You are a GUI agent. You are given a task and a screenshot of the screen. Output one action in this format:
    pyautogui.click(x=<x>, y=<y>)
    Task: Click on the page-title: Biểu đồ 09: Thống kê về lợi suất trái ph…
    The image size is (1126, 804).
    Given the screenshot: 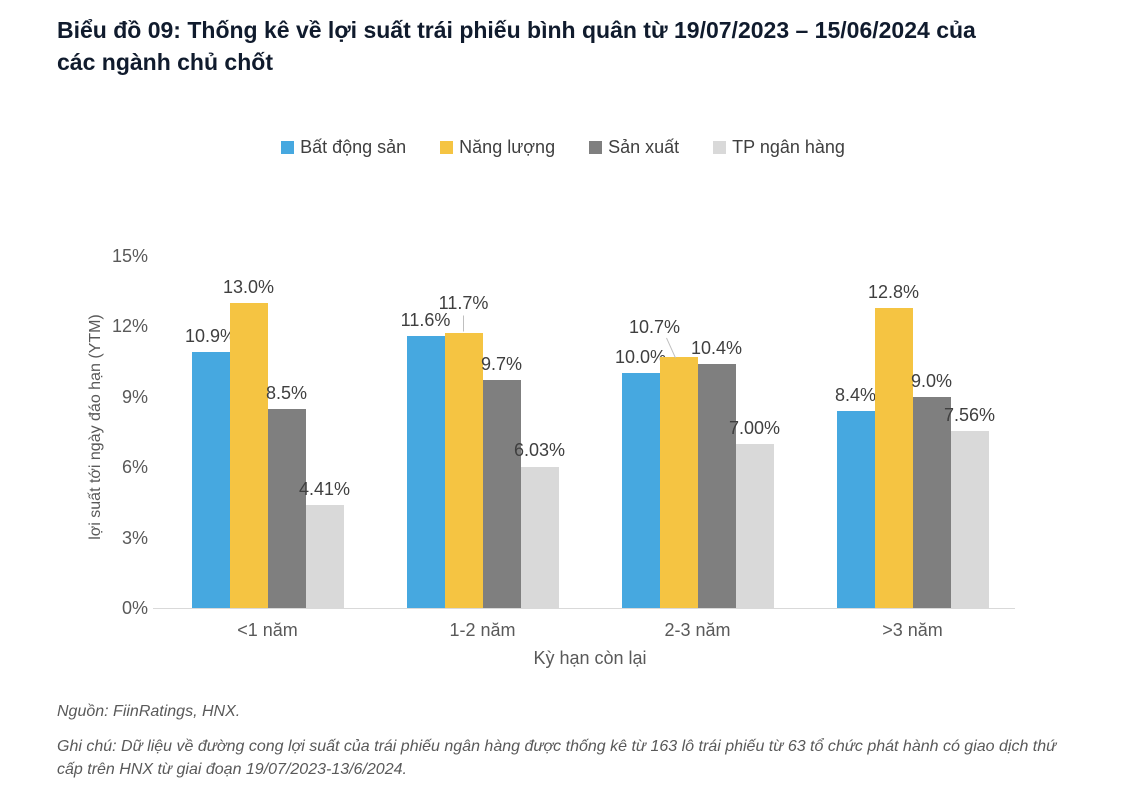 What is the action you would take?
    pyautogui.click(x=516, y=46)
    